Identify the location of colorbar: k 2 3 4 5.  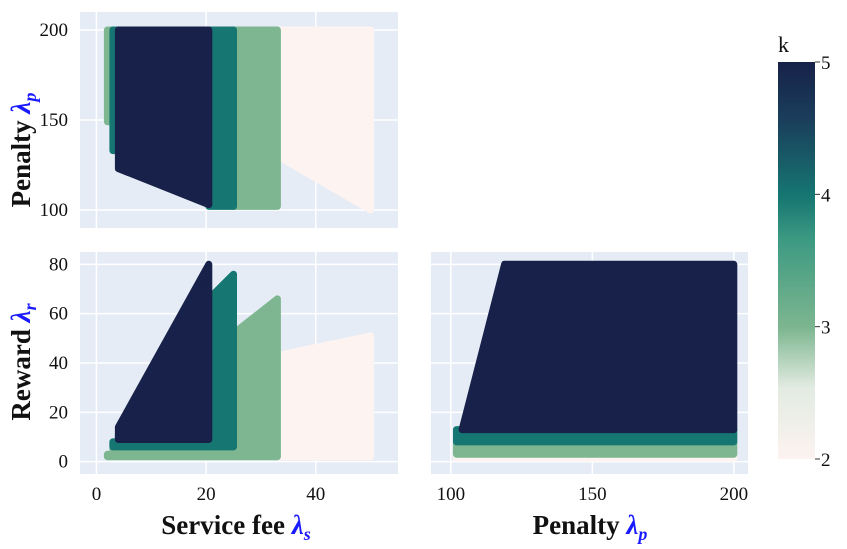
(804, 251).